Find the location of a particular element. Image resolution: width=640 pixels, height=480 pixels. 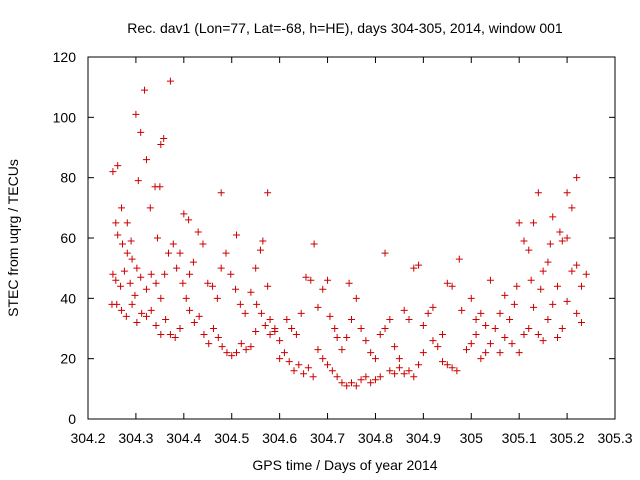

y-tick-label: 80 is located at coordinates (68, 178).